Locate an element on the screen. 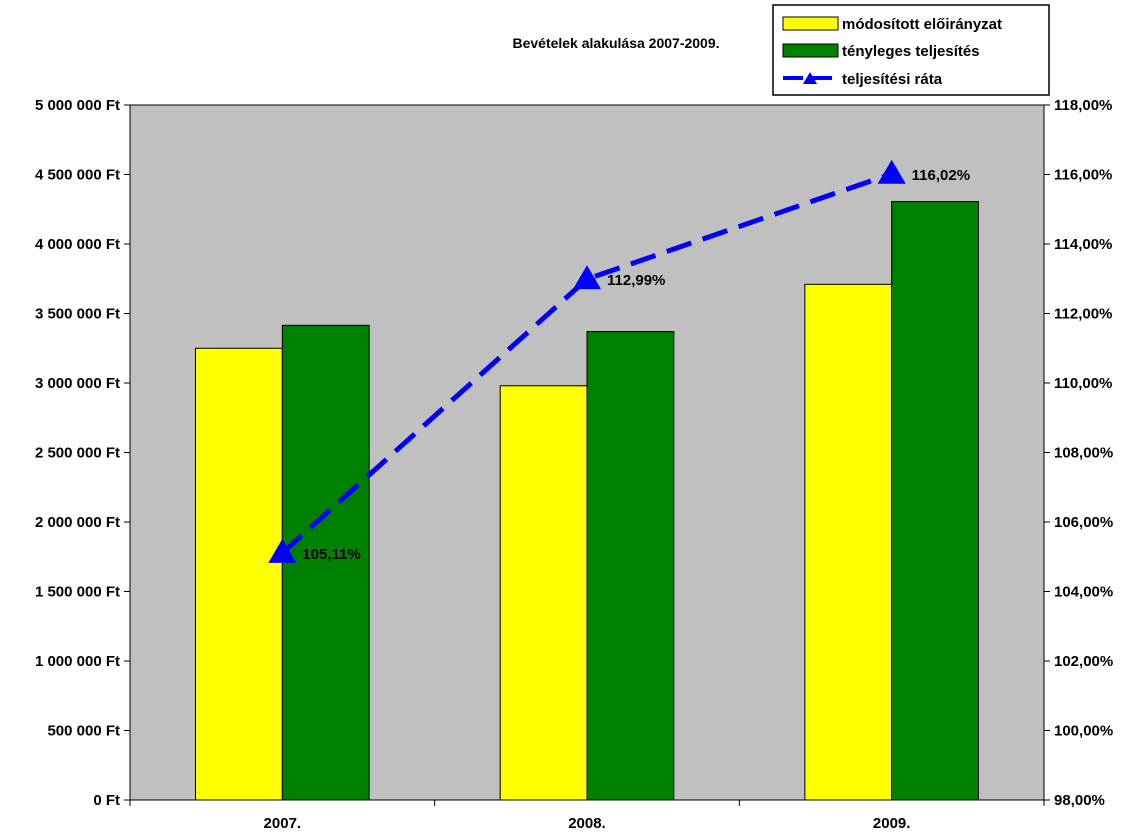  legend-swatch-tenyleges is located at coordinates (810, 50).